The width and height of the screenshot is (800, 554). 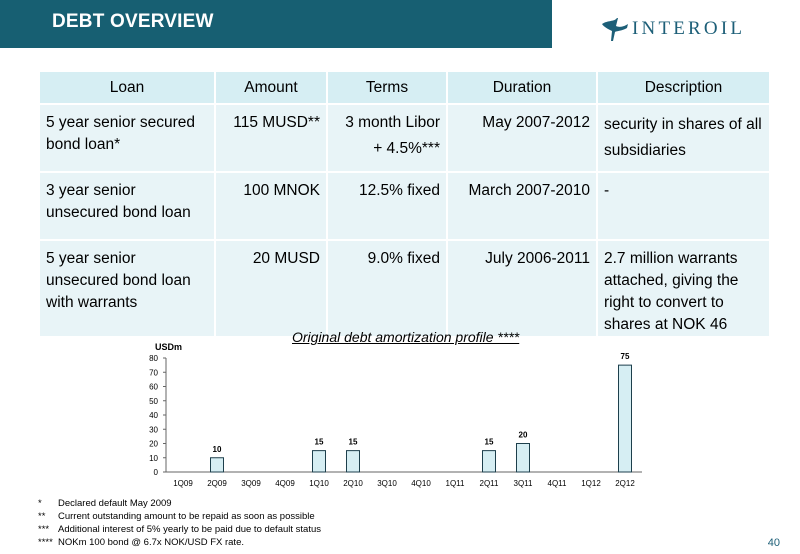 I want to click on loan-cell: 5 year senior secured bond loan*, so click(x=128, y=138).